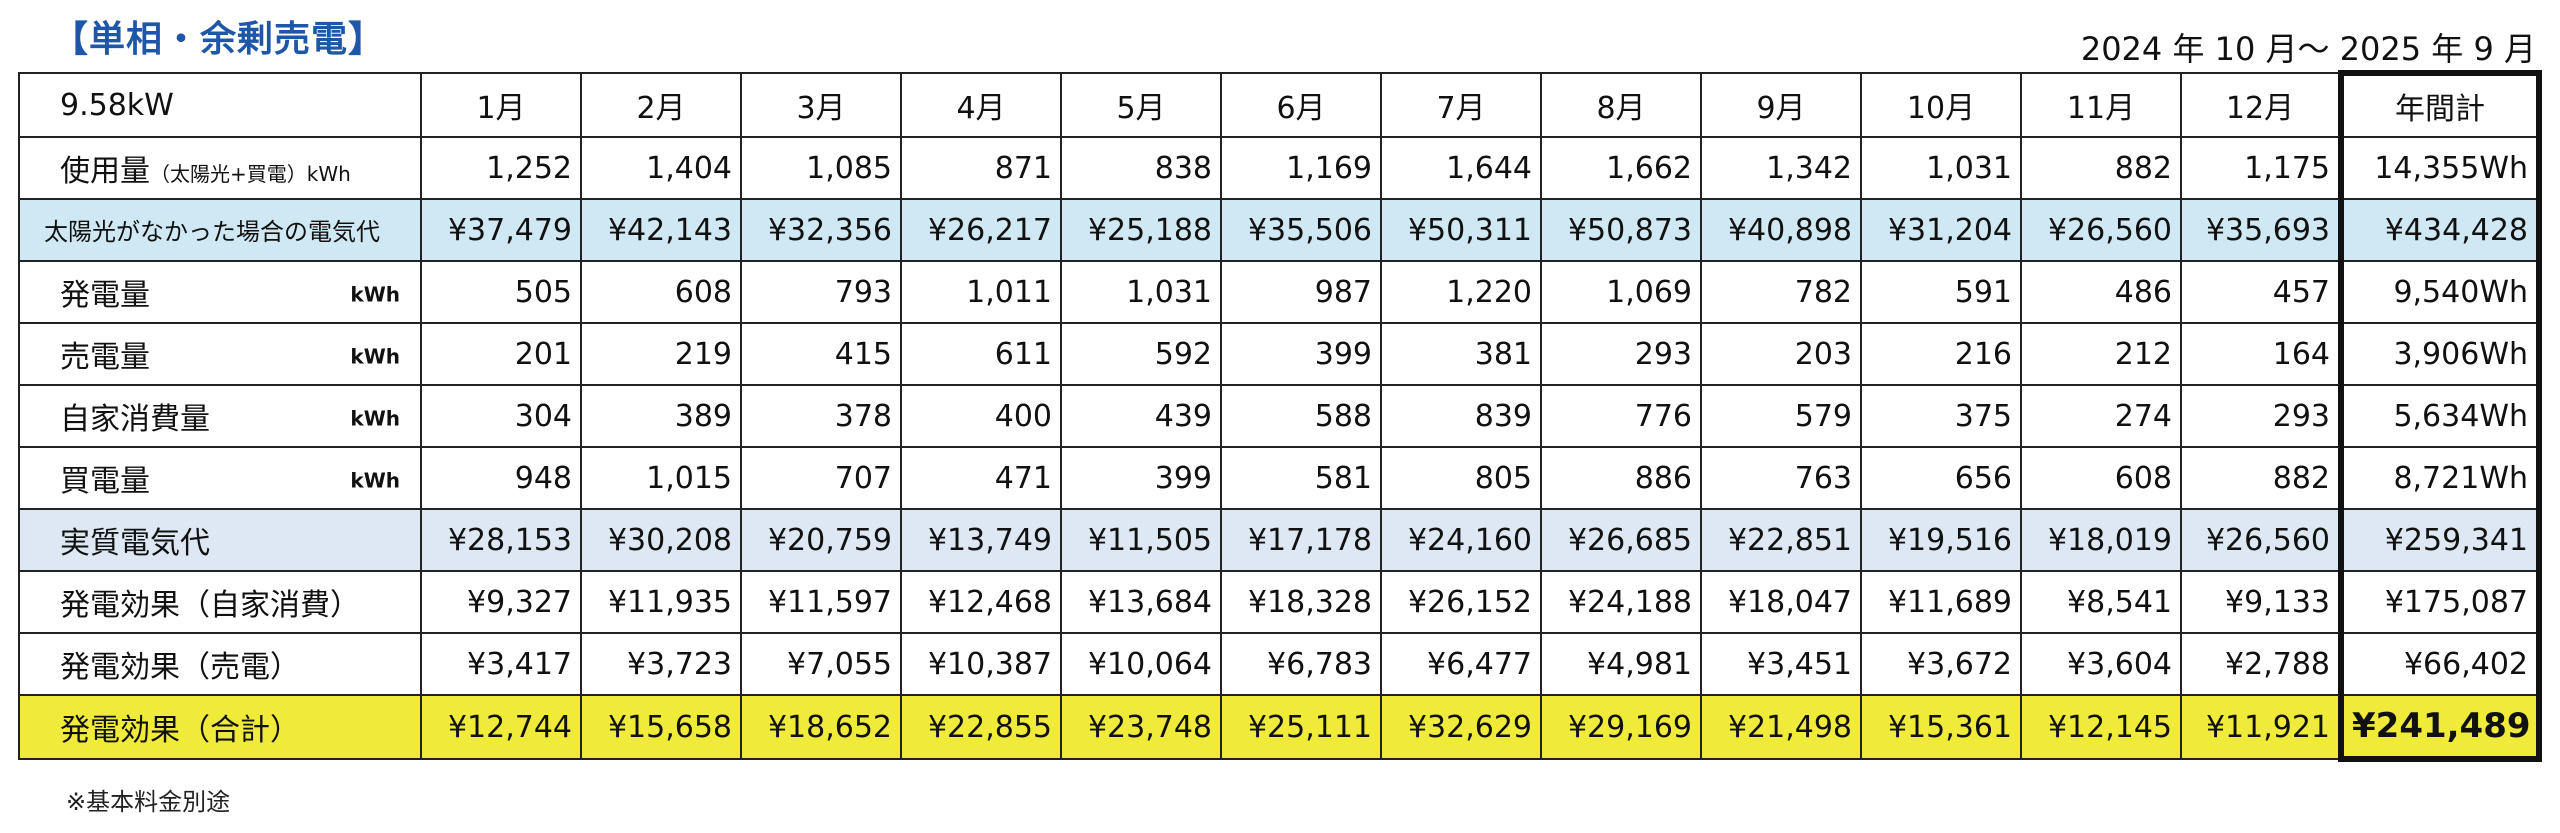 The image size is (2560, 833). What do you see at coordinates (661, 416) in the screenshot?
I see `value-cell: 389` at bounding box center [661, 416].